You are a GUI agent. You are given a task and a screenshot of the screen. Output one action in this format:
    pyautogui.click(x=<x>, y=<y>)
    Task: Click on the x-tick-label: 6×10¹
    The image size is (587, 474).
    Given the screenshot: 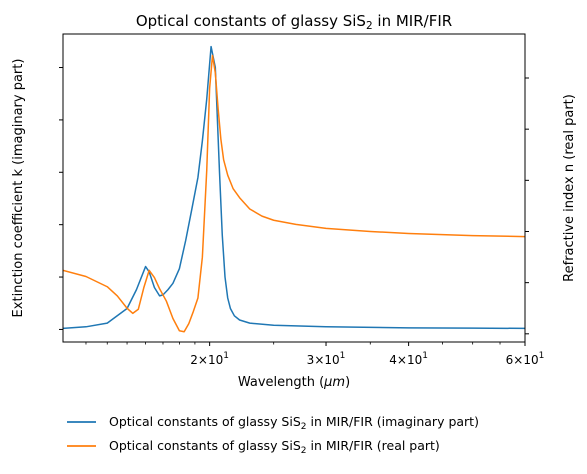 What is the action you would take?
    pyautogui.click(x=525, y=359)
    